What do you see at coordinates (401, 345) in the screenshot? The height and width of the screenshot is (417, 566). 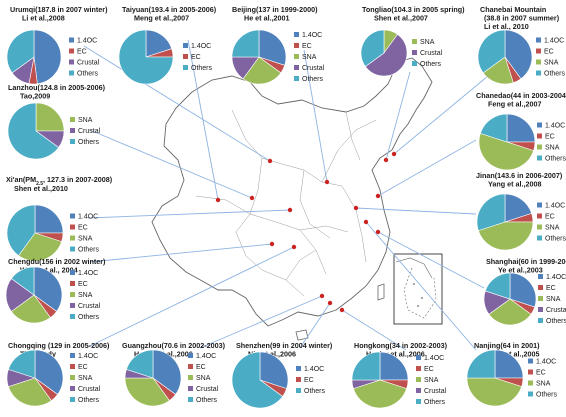 I see `chart-title: Hongkong(34 in 2002-2003)` at bounding box center [401, 345].